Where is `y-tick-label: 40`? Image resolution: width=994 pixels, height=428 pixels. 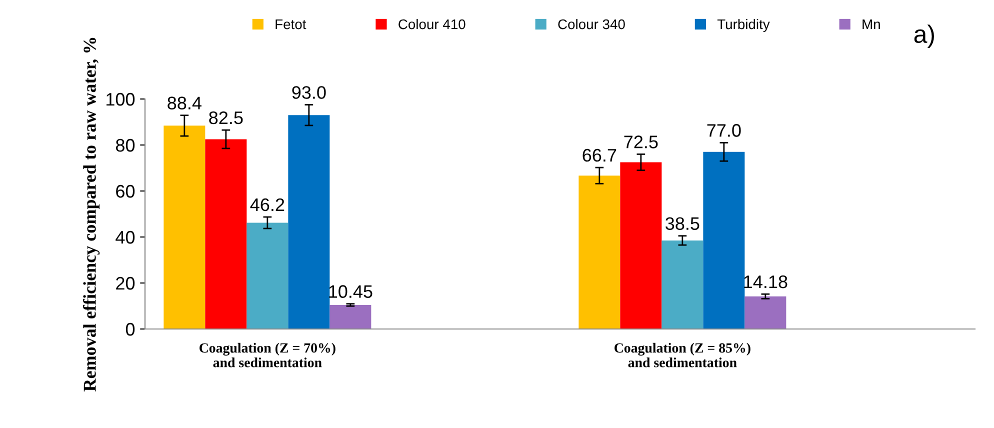
y-tick-label: 40 is located at coordinates (125, 237).